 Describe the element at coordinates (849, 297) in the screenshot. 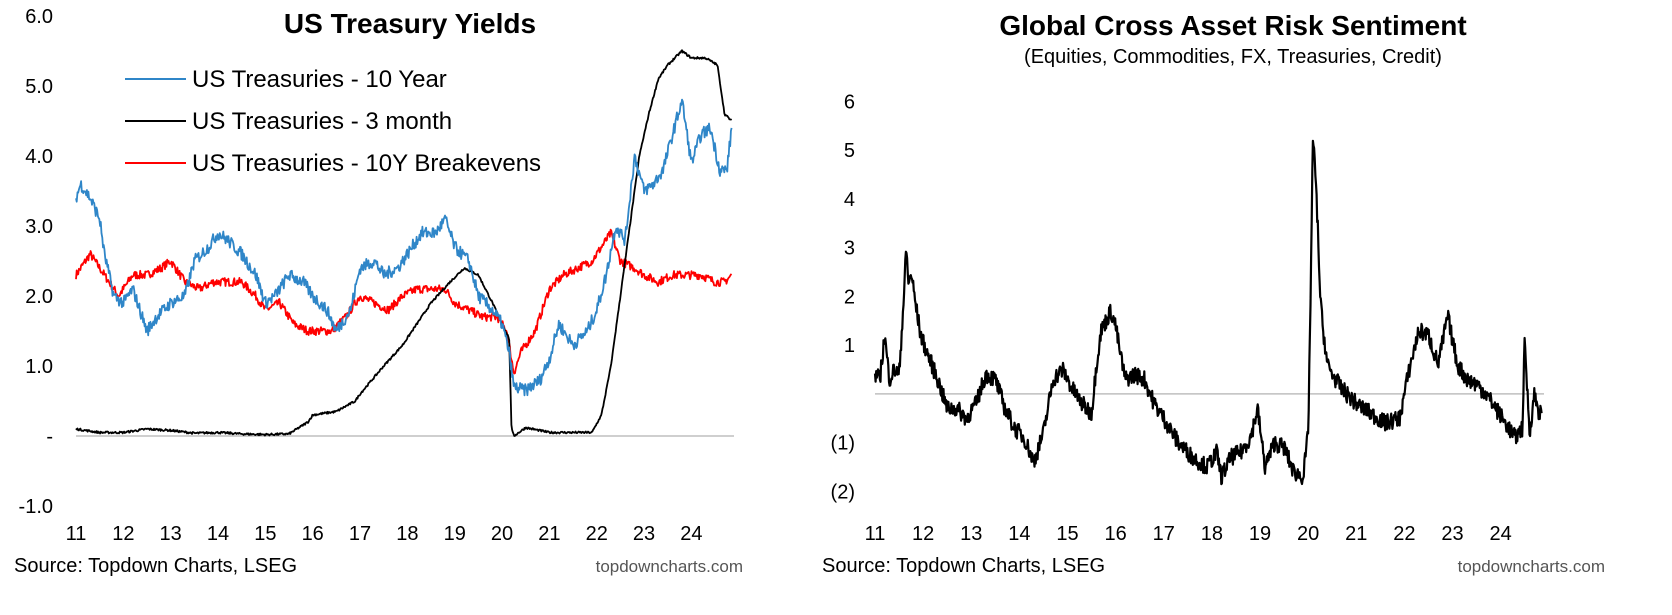

I see `y-tick-label: 2` at that location.